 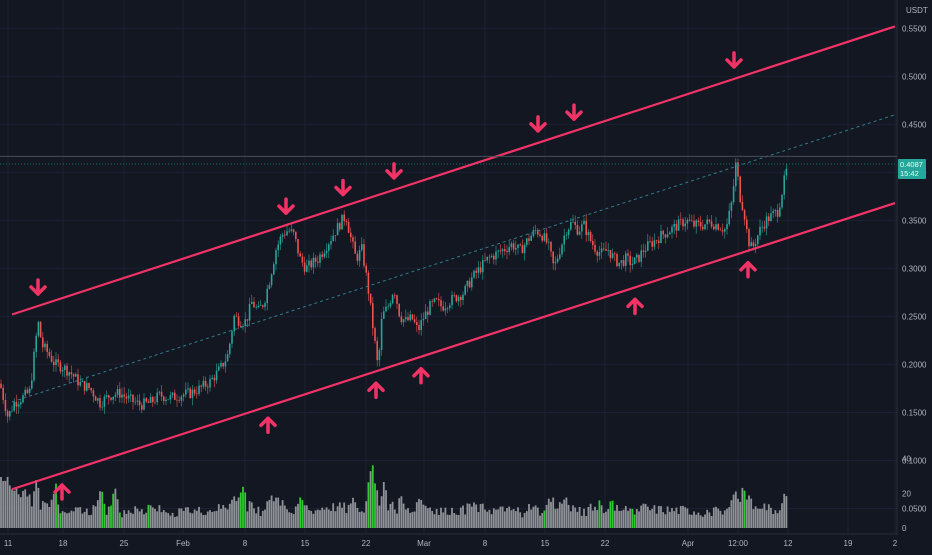 I want to click on arrow-head, so click(x=38, y=290).